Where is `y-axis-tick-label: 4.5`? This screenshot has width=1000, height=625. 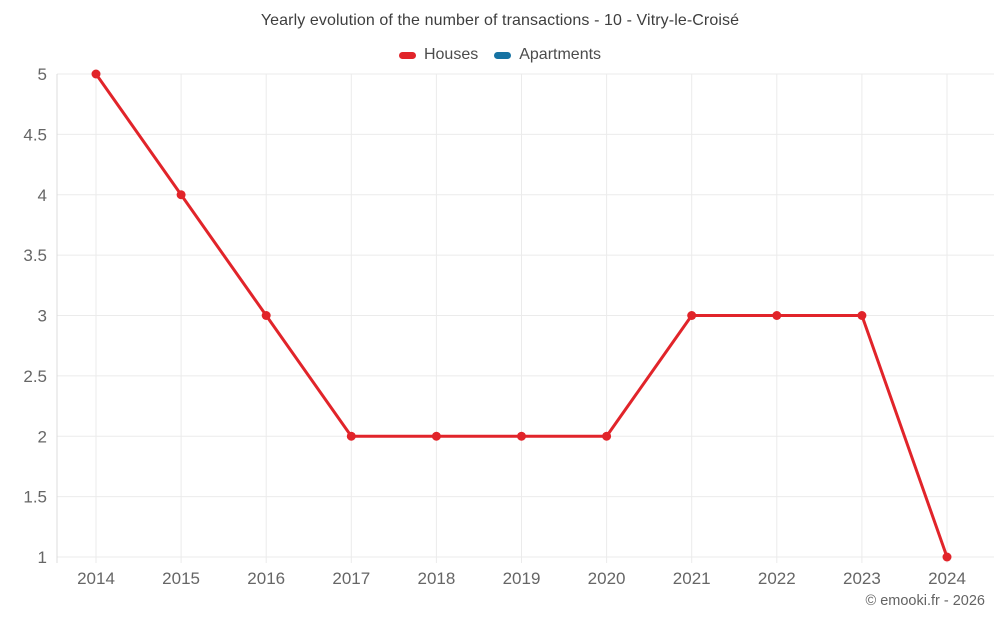 y-axis-tick-label: 4.5 is located at coordinates (35, 134).